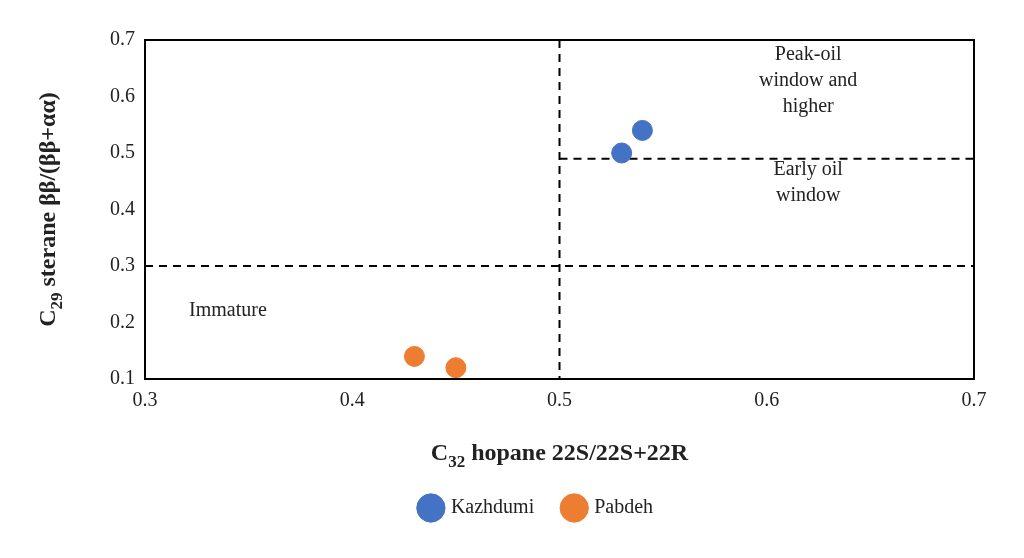 This screenshot has width=1024, height=558. I want to click on x-tick-label: 0.6, so click(767, 399).